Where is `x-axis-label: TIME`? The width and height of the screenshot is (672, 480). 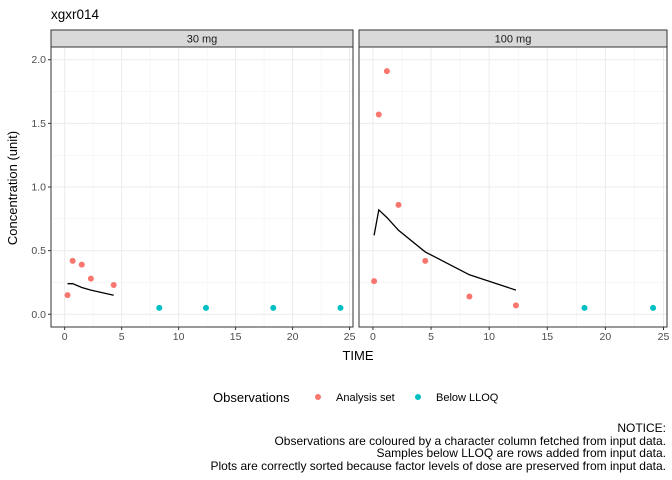
x-axis-label: TIME is located at coordinates (357, 355).